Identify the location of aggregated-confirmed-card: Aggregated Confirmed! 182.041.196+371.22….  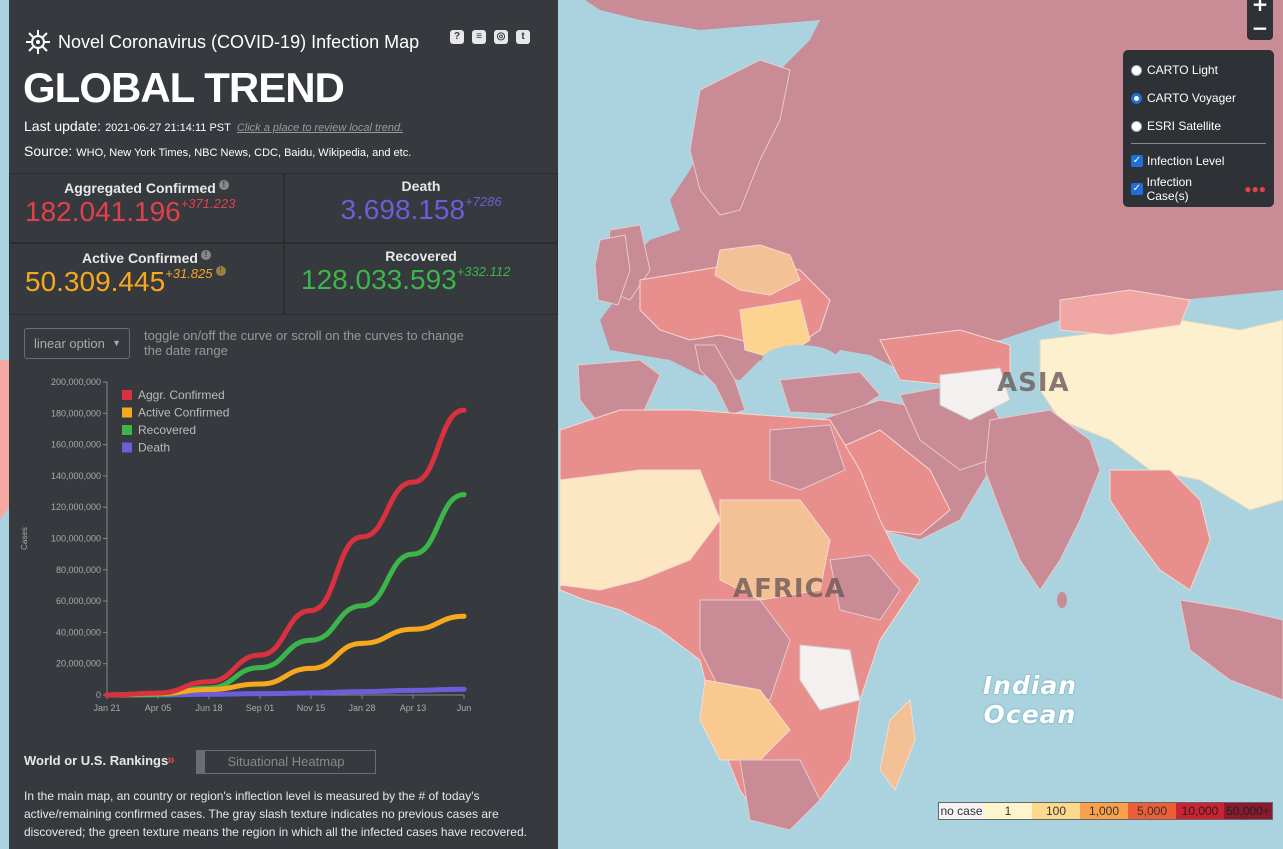
(146, 208).